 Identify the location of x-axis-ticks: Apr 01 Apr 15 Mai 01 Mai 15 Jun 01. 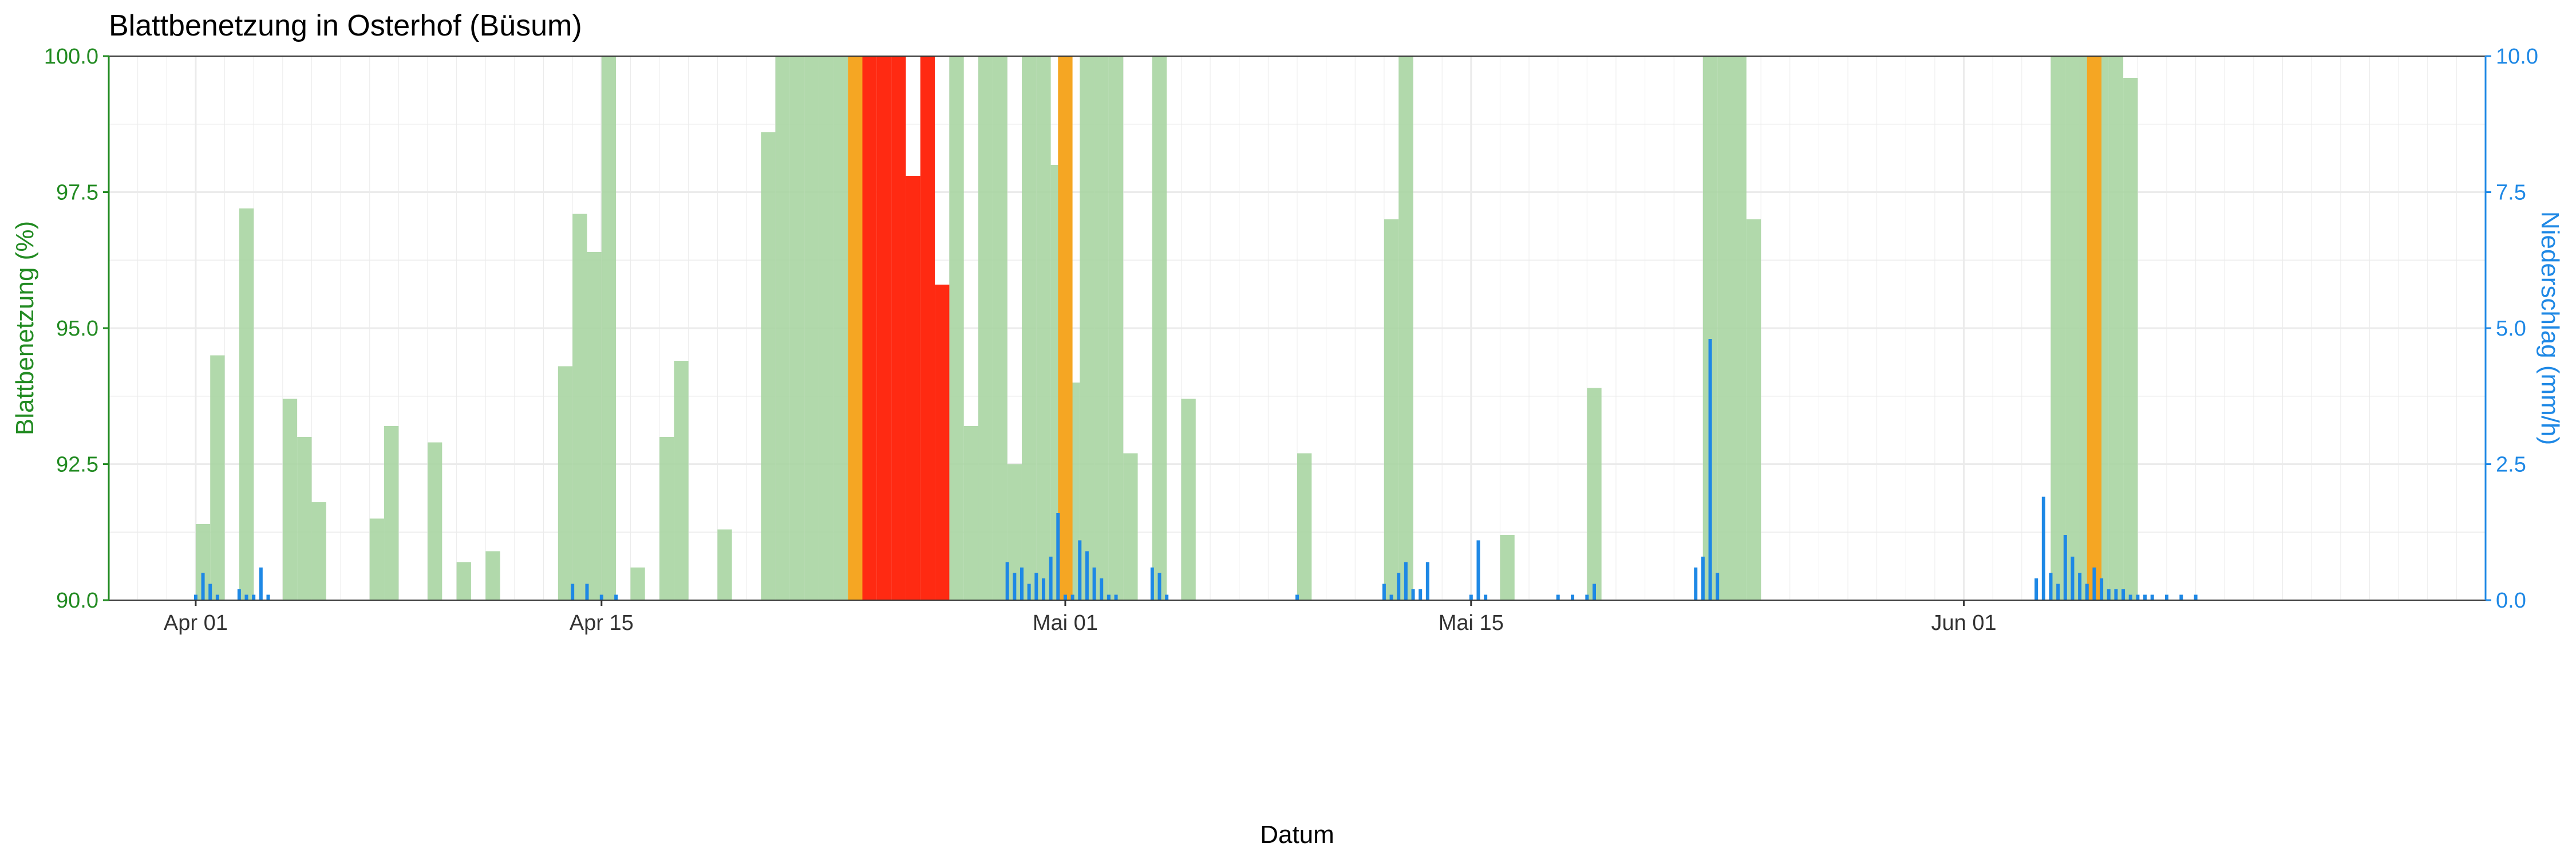
(1080, 617).